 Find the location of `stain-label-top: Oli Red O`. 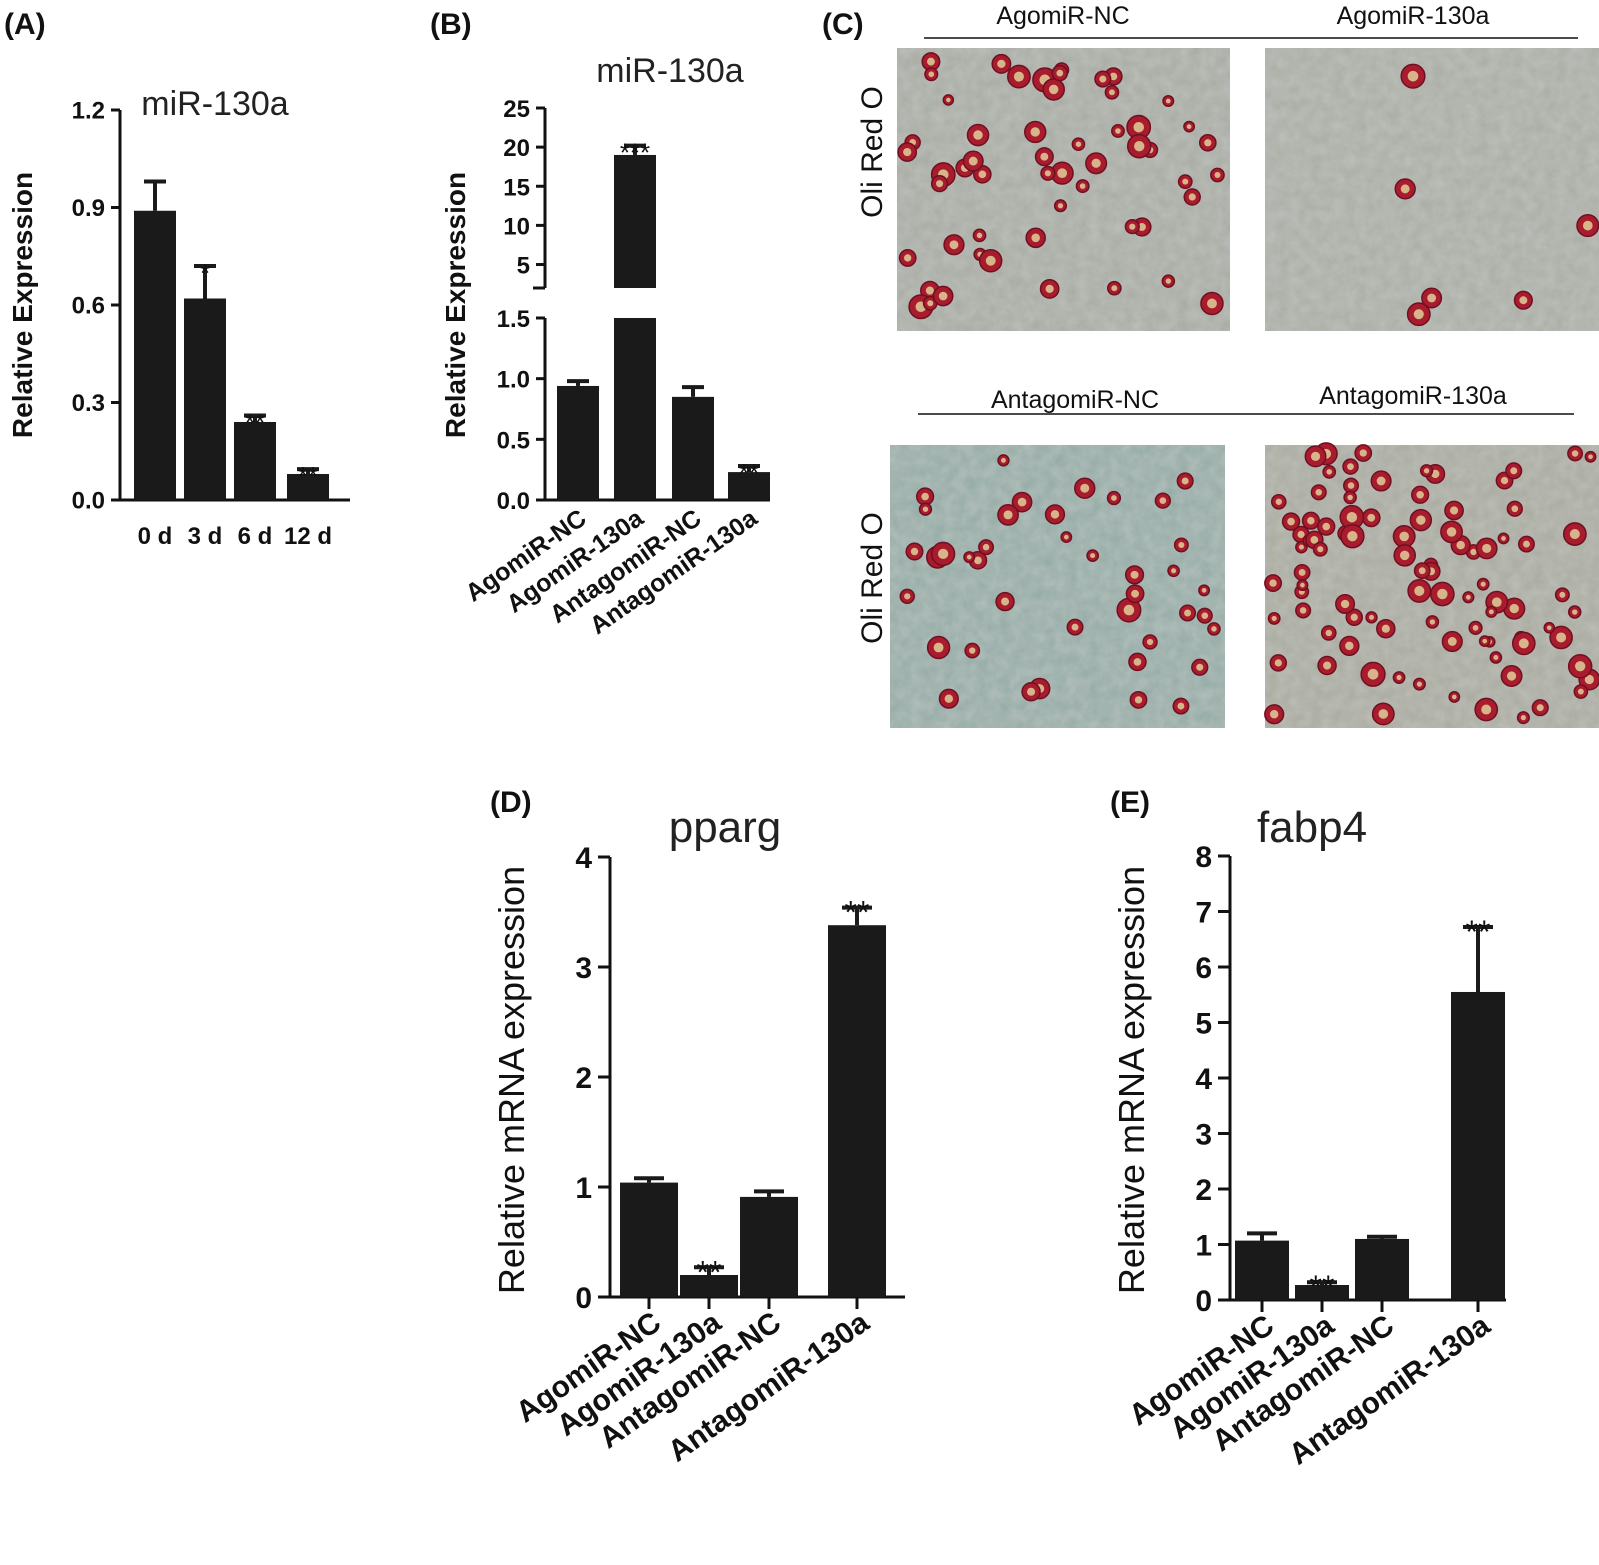

stain-label-top: Oli Red O is located at coordinates (872, 152).